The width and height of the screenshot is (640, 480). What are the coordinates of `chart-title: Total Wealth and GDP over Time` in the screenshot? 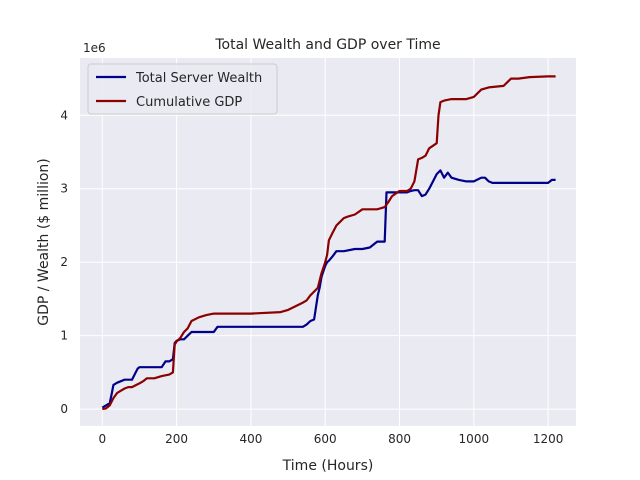 It's located at (327, 45).